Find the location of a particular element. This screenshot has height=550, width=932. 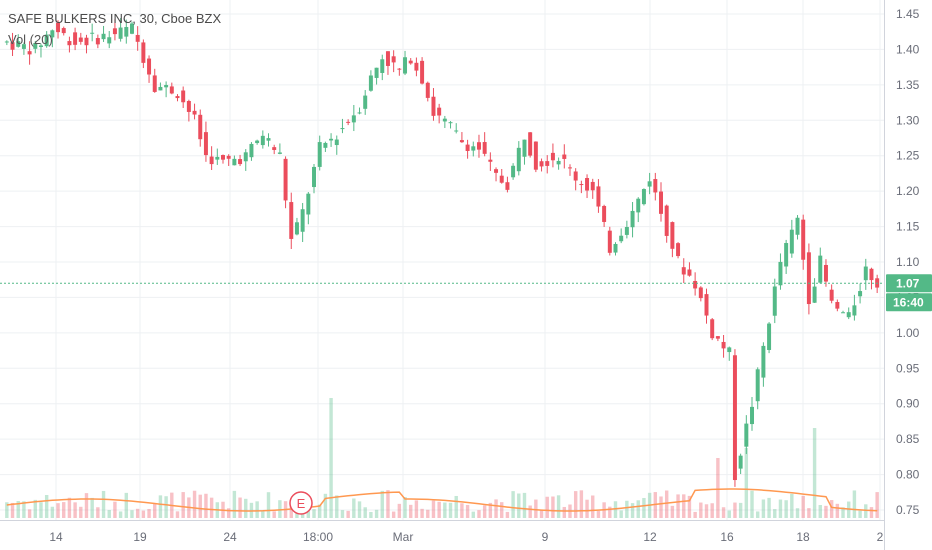

y-tick-label: 1.45 is located at coordinates (908, 14).